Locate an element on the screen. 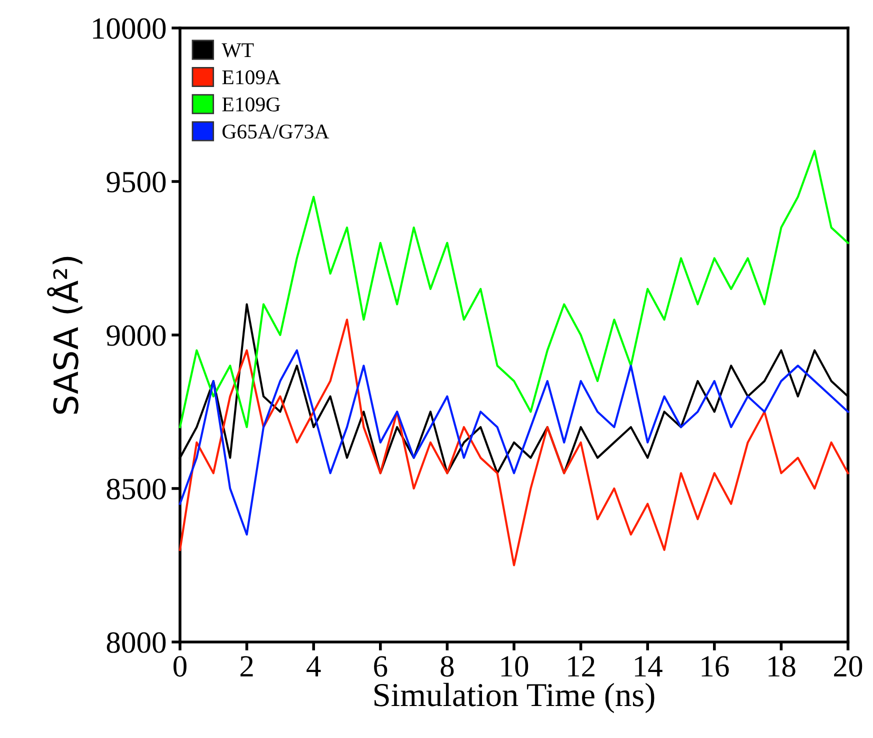 The image size is (873, 738). x-tick-label: 18 is located at coordinates (782, 666).